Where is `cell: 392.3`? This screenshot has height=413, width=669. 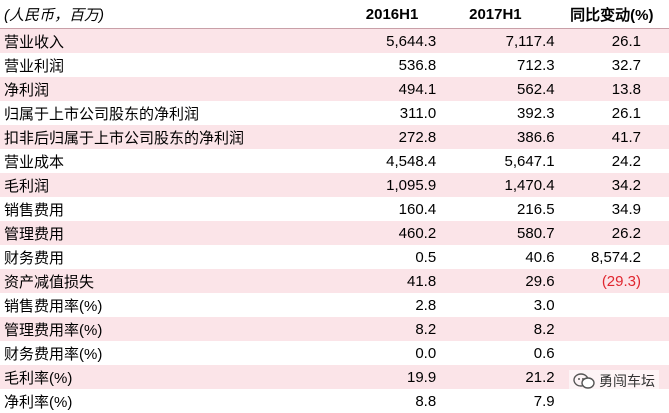
cell: 392.3 is located at coordinates (536, 113).